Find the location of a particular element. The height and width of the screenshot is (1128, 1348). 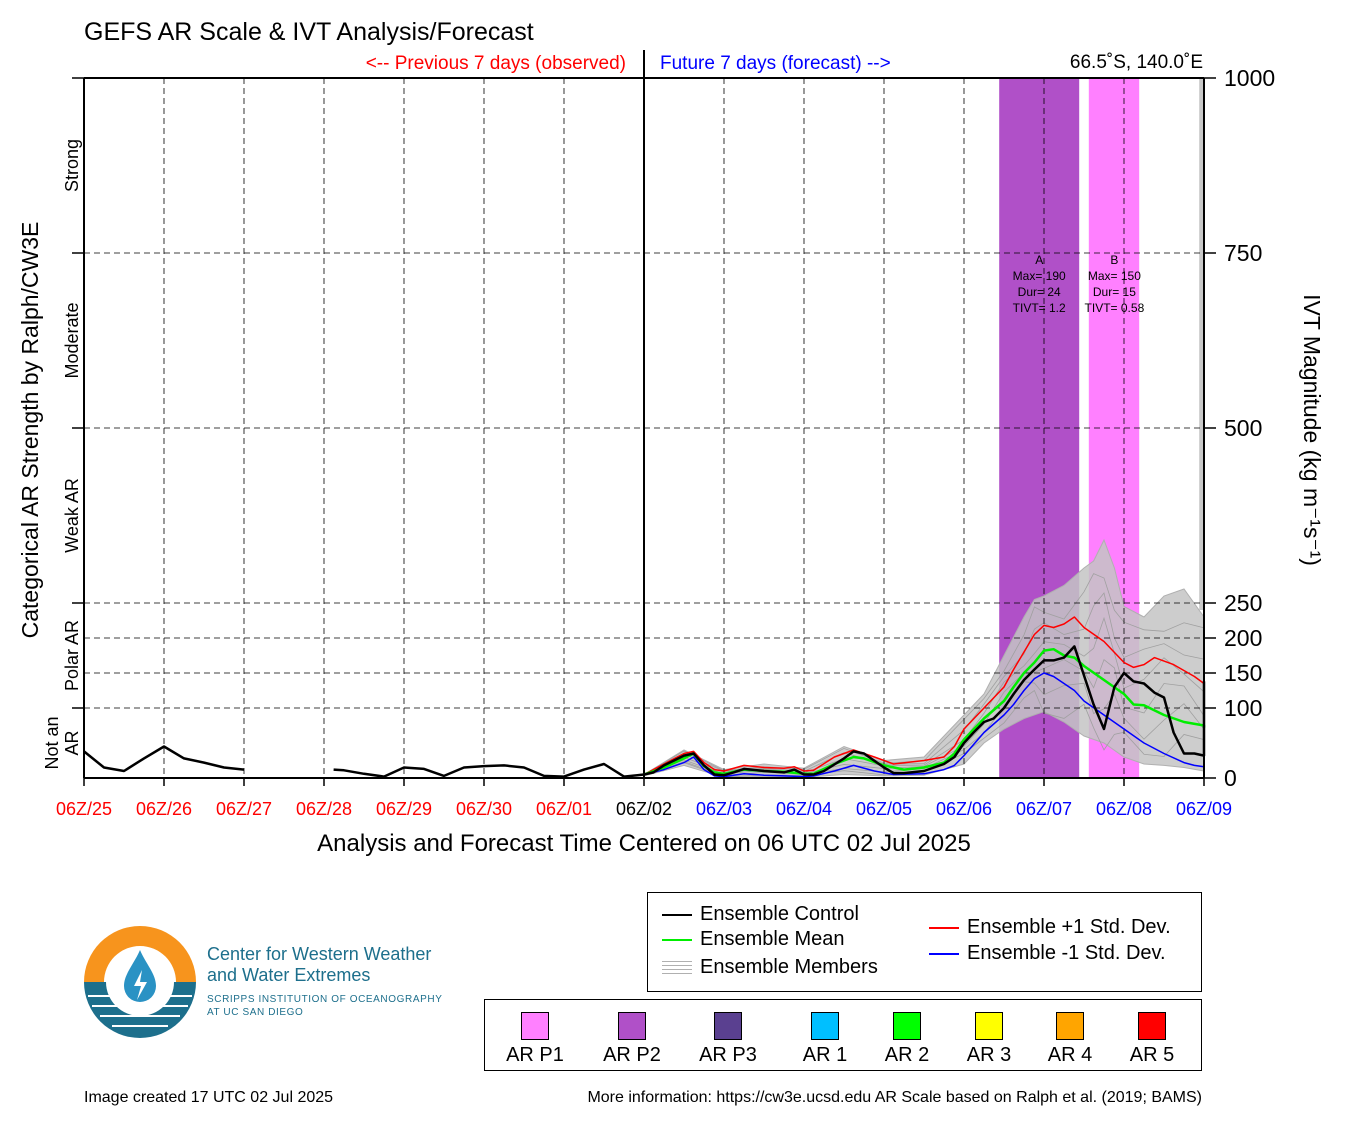

y-tick-label: 1000 is located at coordinates (1249, 78).